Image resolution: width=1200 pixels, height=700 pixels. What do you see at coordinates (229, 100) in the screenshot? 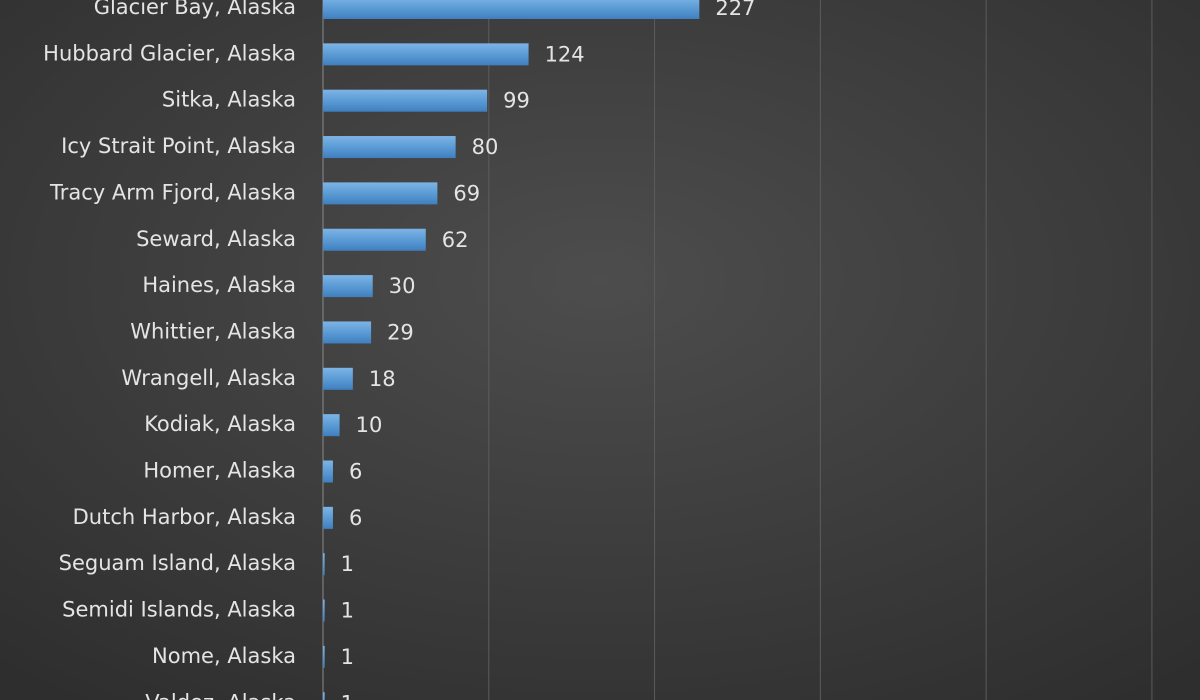
I see `y-tick-label: Sitka, Alaska` at bounding box center [229, 100].